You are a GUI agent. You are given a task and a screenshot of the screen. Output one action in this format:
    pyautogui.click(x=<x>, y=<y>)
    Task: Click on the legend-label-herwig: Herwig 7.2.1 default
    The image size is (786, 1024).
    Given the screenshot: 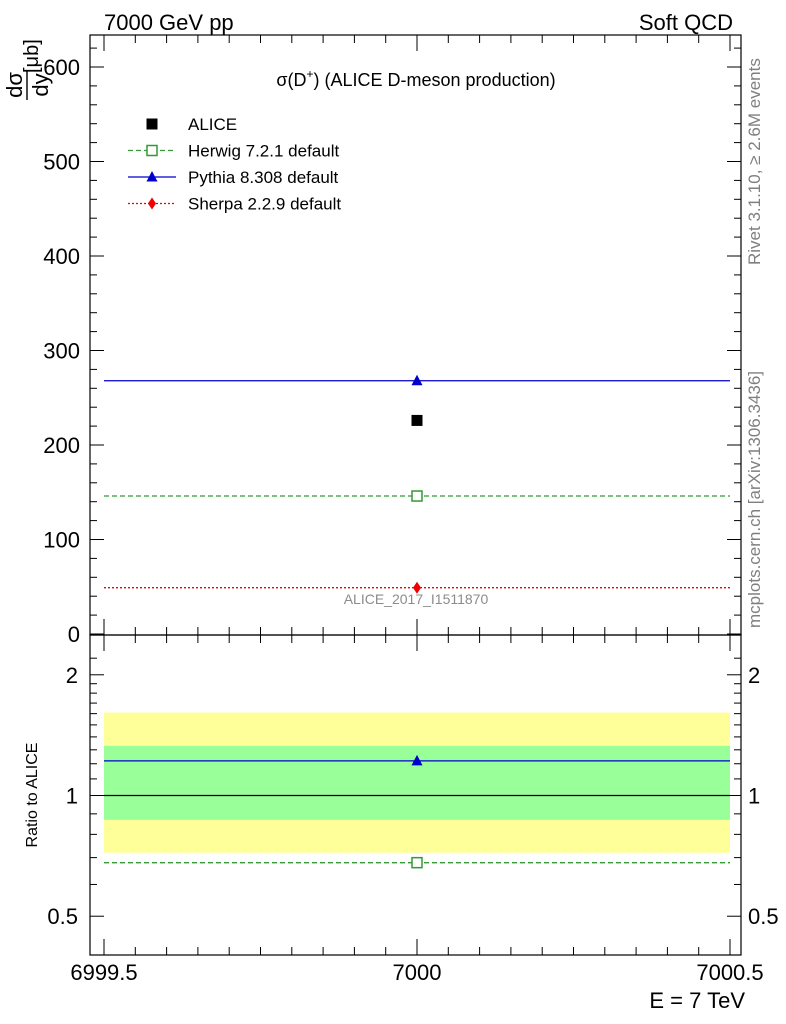 What is the action you would take?
    pyautogui.click(x=263, y=151)
    